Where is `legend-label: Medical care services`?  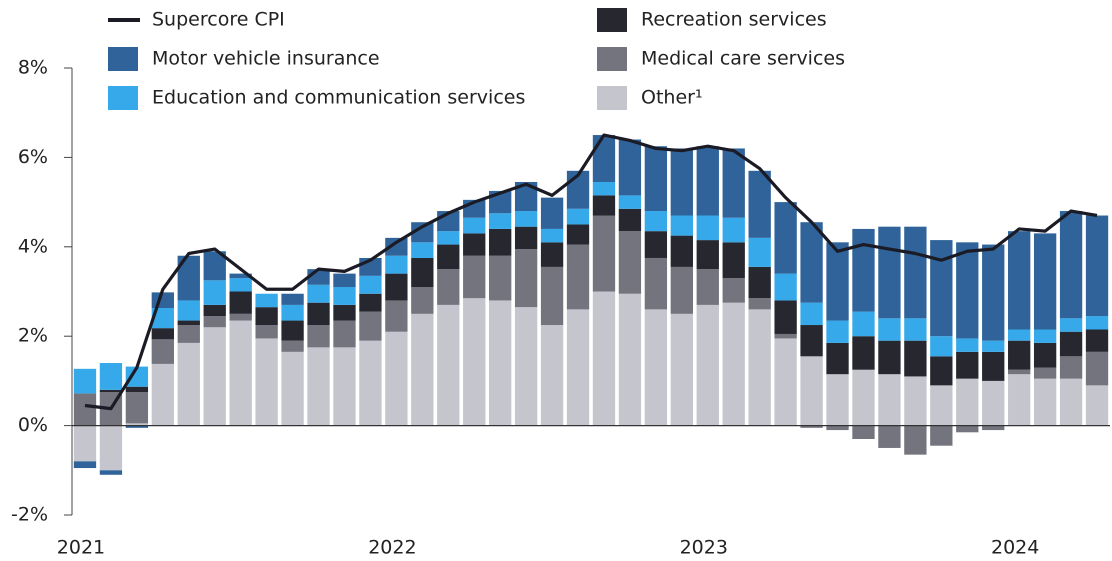 legend-label: Medical care services is located at coordinates (743, 59).